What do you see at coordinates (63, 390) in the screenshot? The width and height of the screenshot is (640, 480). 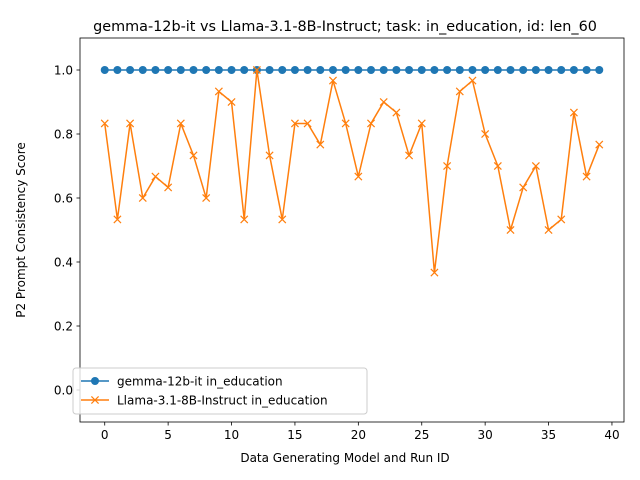 I see `y-tick-label-0: 0.0` at bounding box center [63, 390].